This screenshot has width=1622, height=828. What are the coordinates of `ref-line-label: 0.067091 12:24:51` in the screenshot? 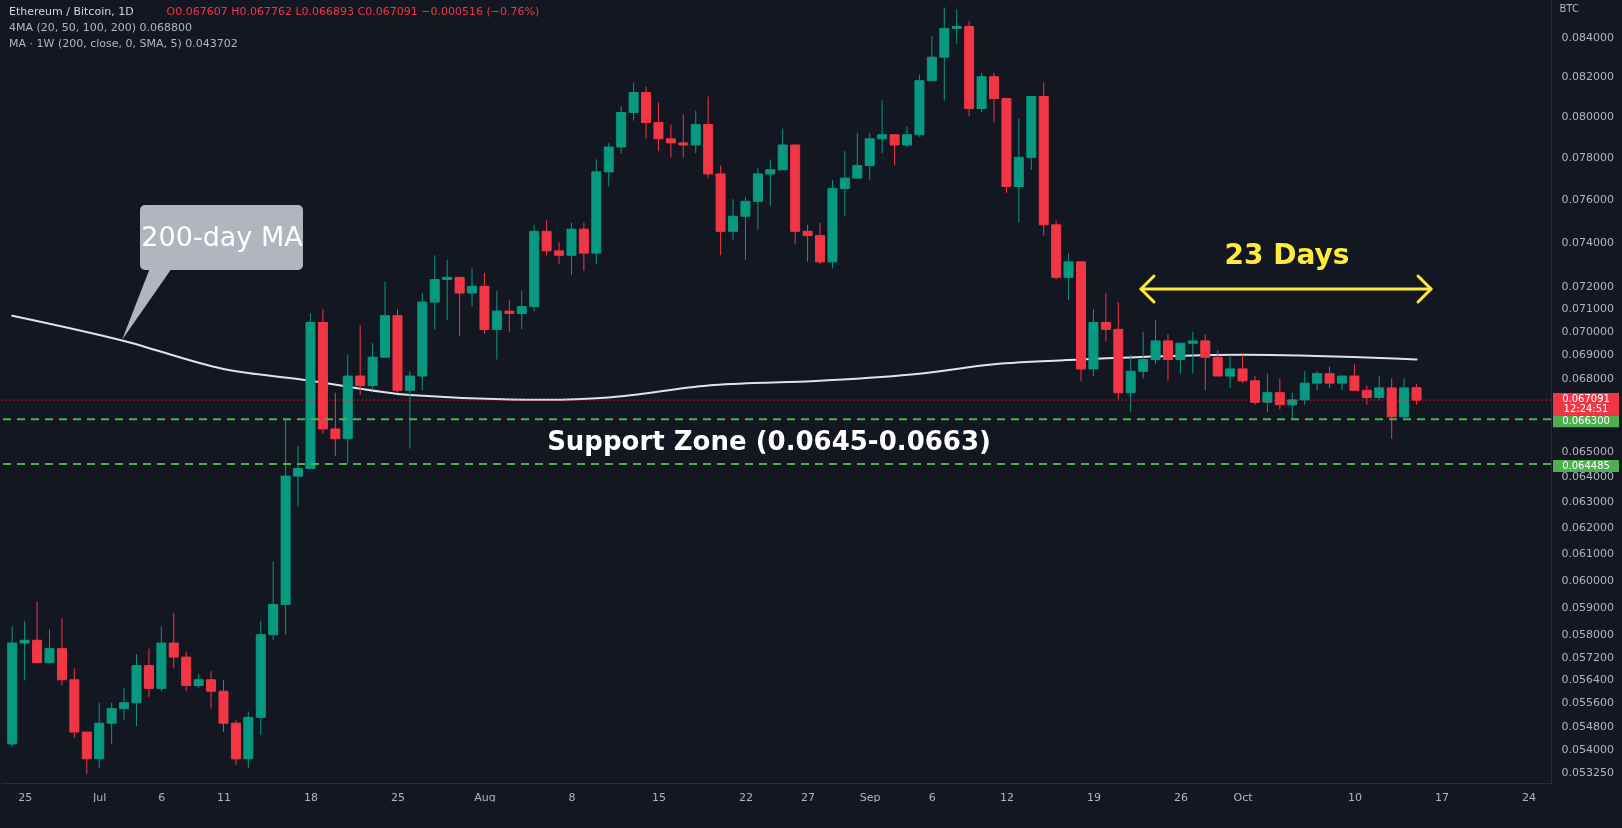 It's located at (1586, 404).